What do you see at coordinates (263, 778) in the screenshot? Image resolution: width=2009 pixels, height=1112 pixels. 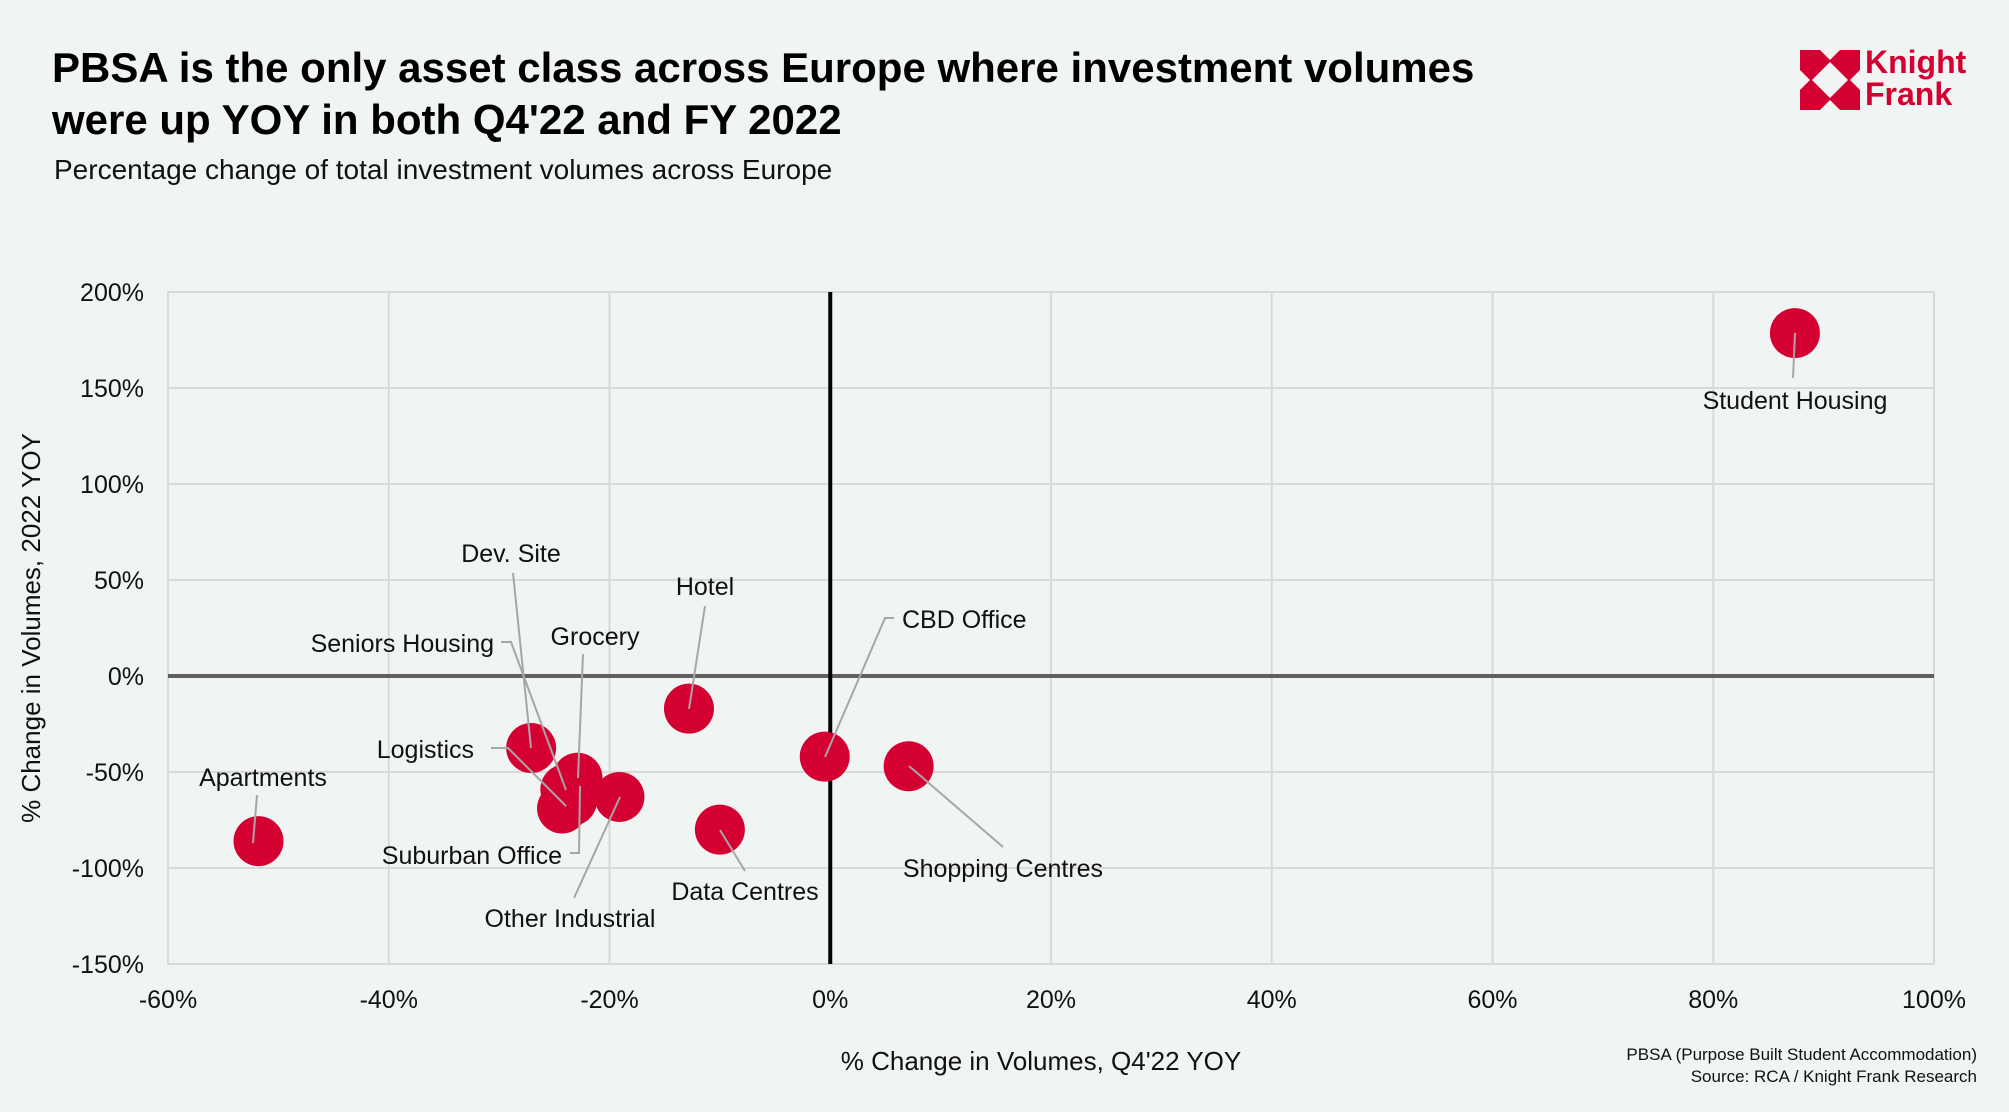 I see `data-label: Apartments` at bounding box center [263, 778].